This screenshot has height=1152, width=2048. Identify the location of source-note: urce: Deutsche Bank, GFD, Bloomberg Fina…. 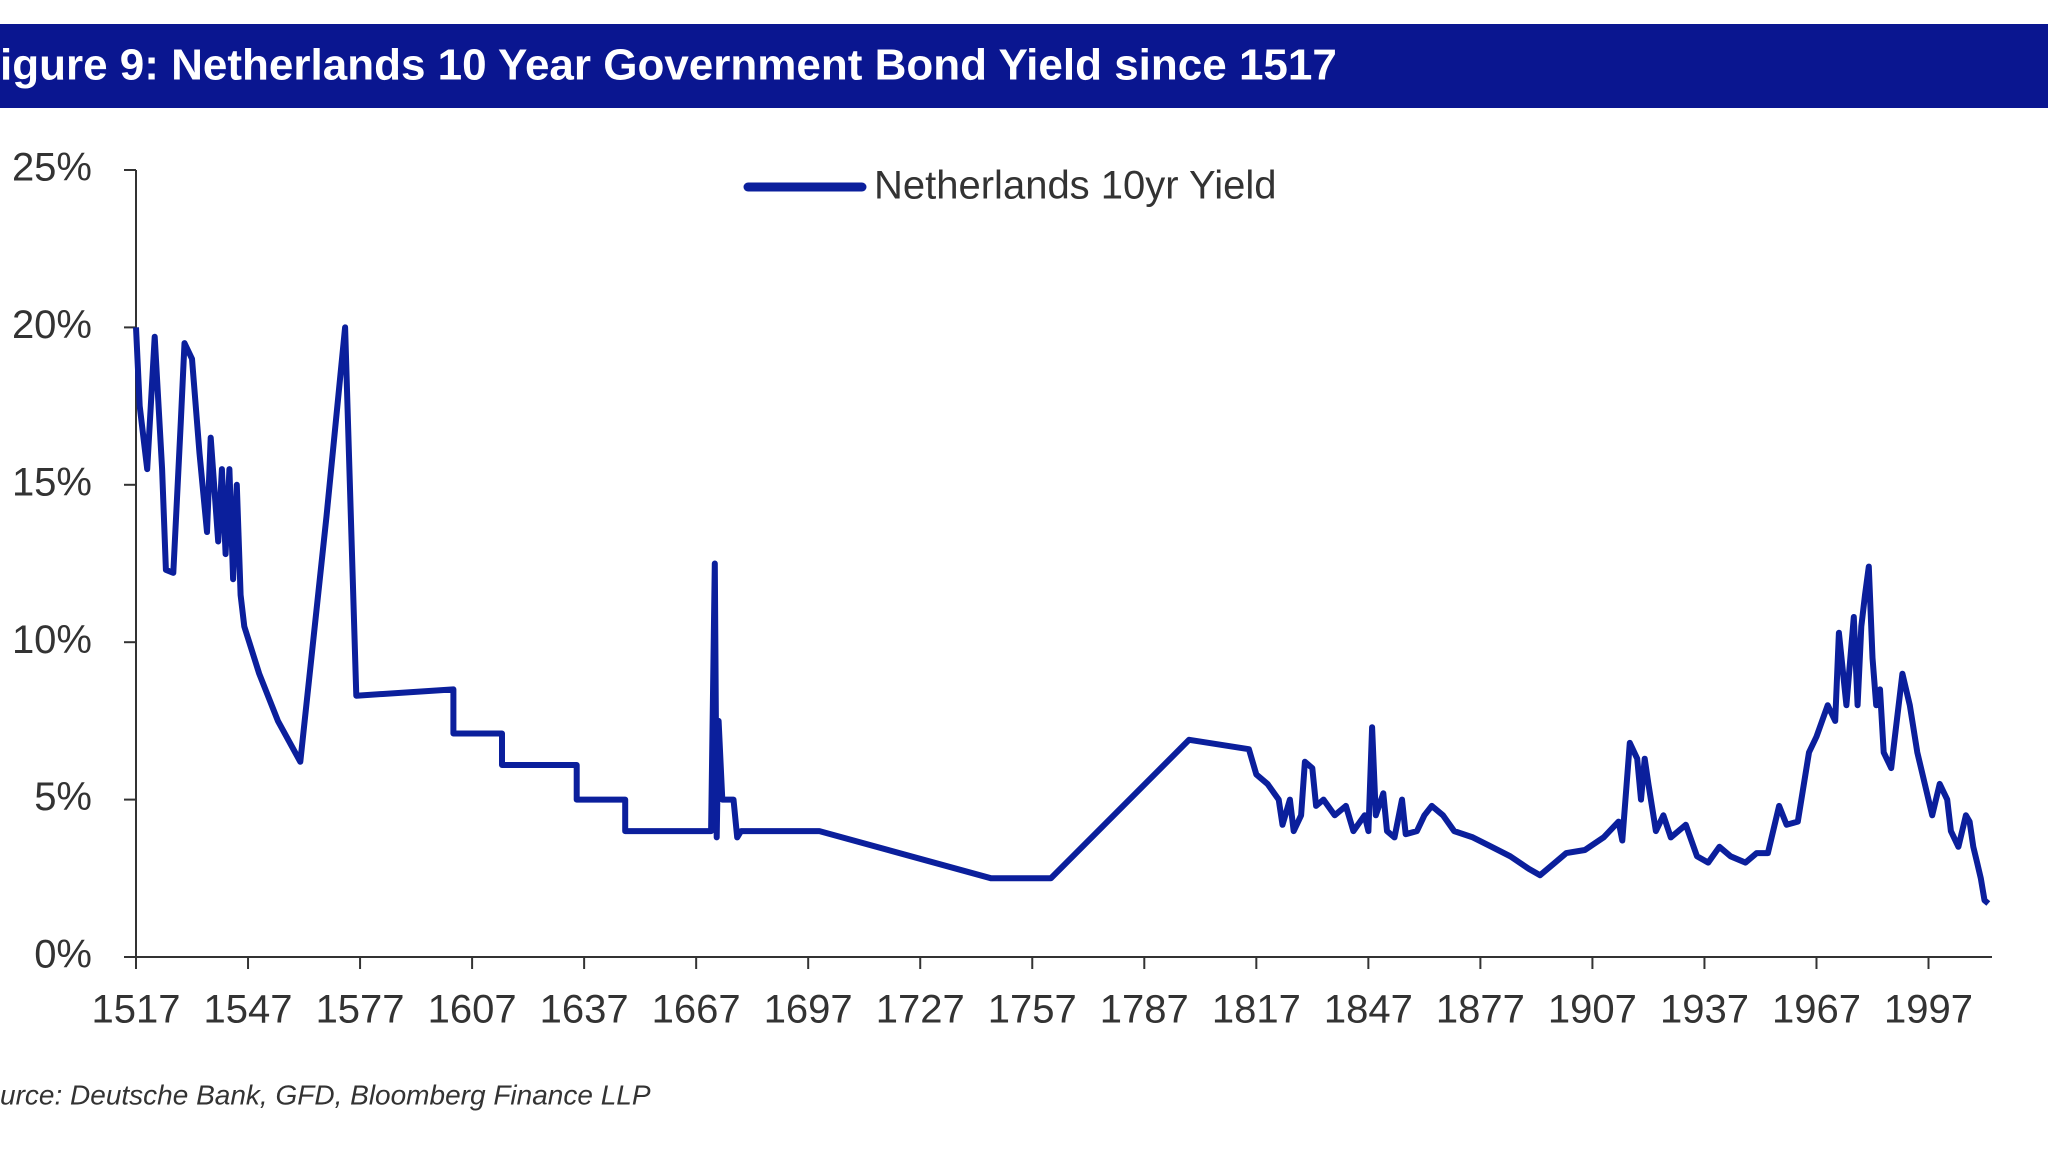
(325, 1094).